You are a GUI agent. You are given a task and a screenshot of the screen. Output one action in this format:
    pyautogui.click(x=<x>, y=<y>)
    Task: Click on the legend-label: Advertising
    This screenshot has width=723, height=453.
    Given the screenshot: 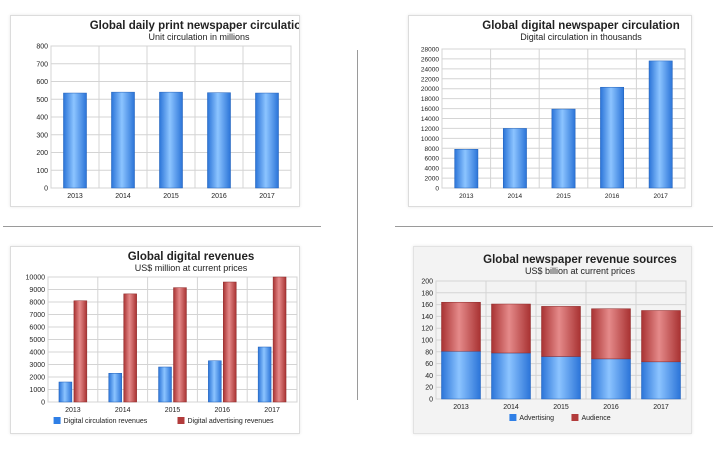 What is the action you would take?
    pyautogui.click(x=536, y=418)
    